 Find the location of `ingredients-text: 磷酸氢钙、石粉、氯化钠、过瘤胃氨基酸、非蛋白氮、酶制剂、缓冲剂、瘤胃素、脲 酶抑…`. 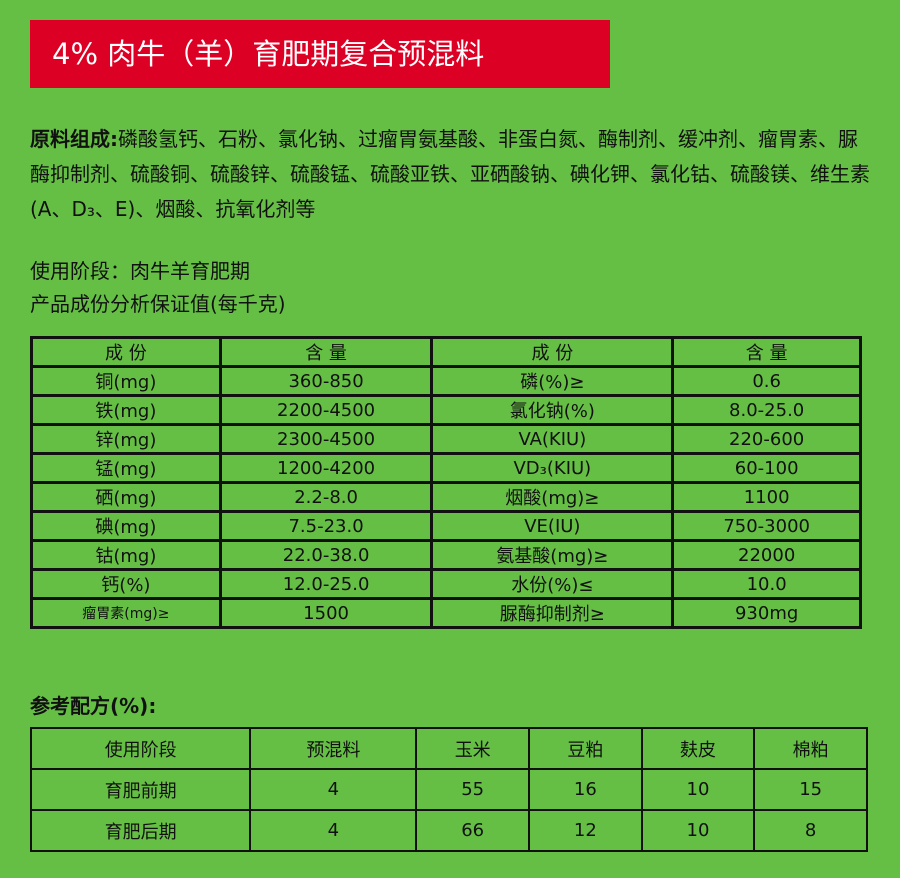

ingredients-text: 磷酸氢钙、石粉、氯化钠、过瘤胃氨基酸、非蛋白氮、酶制剂、缓冲剂、瘤胃素、脲 酶抑… is located at coordinates (450, 174).